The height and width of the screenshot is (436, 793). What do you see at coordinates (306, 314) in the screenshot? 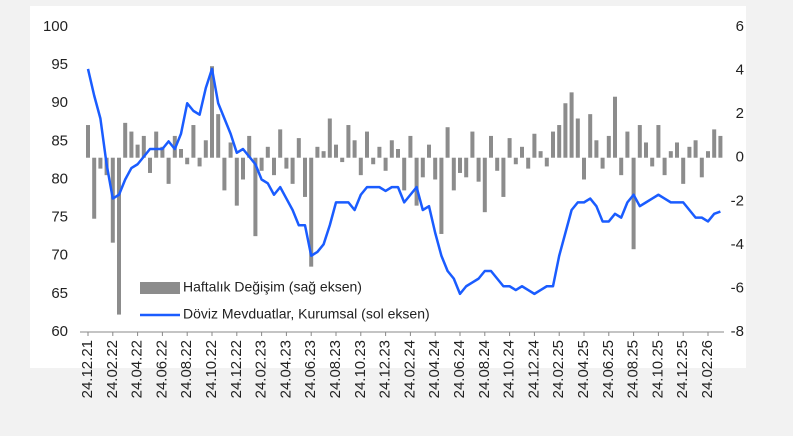
I see `legend-label: Döviz Mevduatlar, Kurumsal (sol eksen)` at bounding box center [306, 314].